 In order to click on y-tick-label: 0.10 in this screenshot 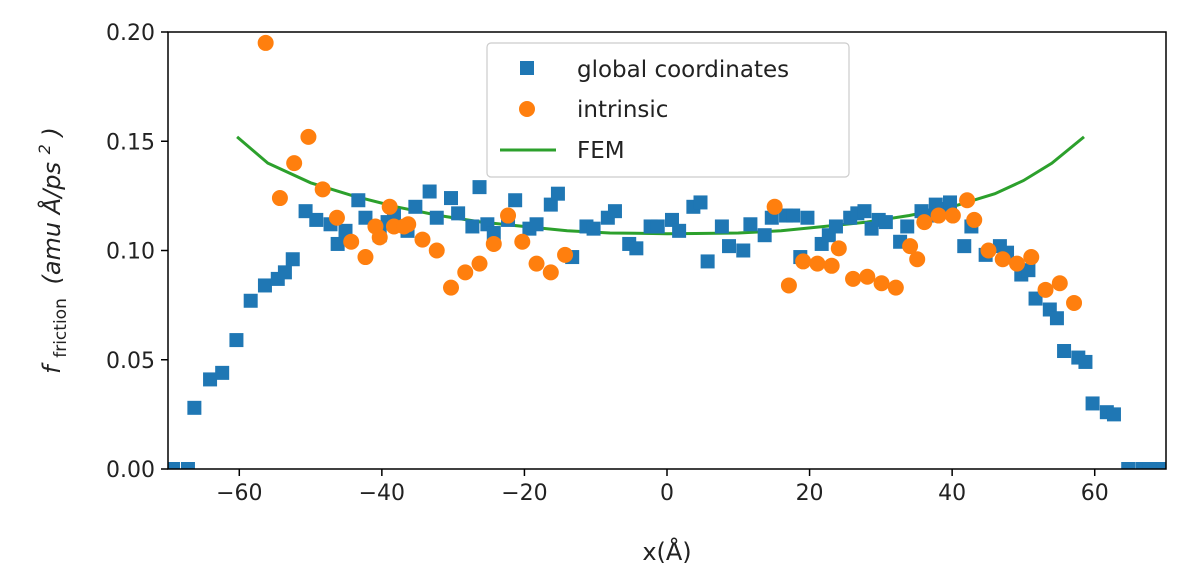, I will do `click(130, 252)`.